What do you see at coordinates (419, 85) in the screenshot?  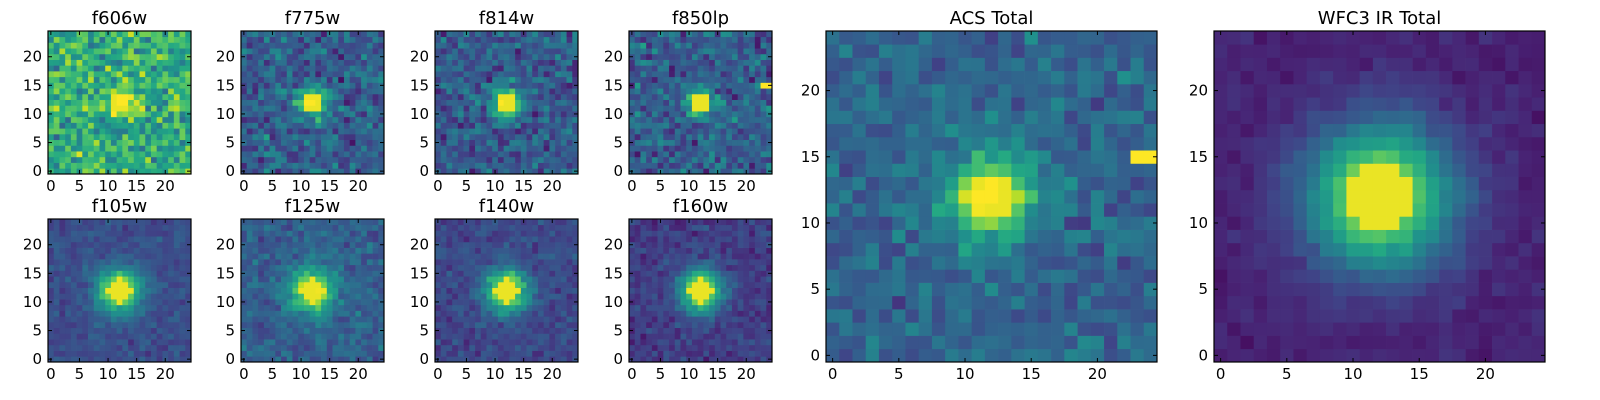 I see `y-tick-label: 15` at bounding box center [419, 85].